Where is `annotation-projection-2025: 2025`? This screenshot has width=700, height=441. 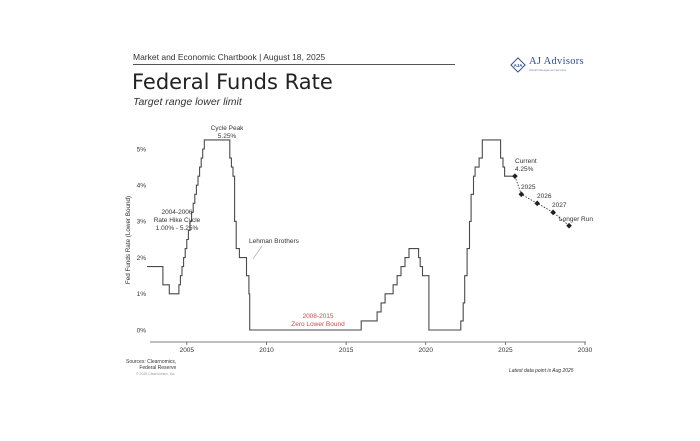
annotation-projection-2025: 2025 is located at coordinates (528, 187).